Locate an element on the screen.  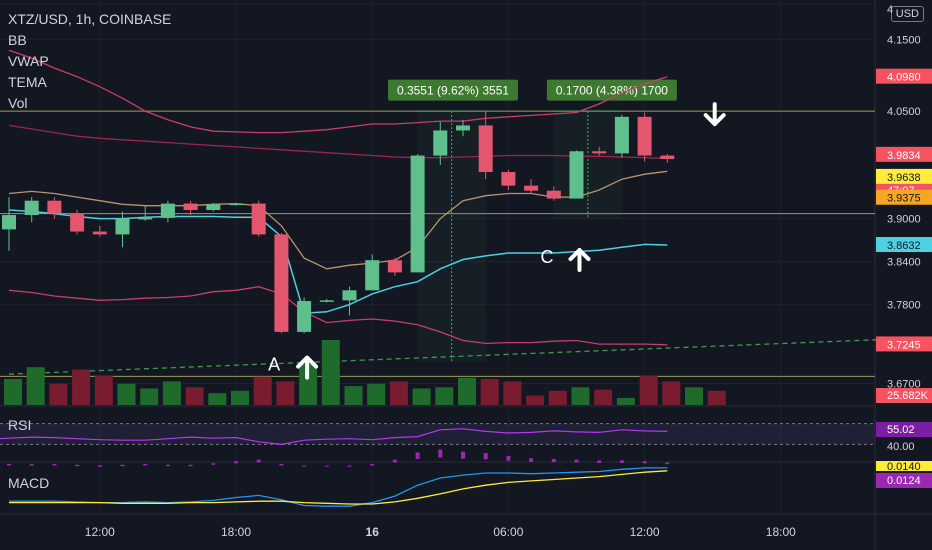
annotation-label: C is located at coordinates (547, 257).